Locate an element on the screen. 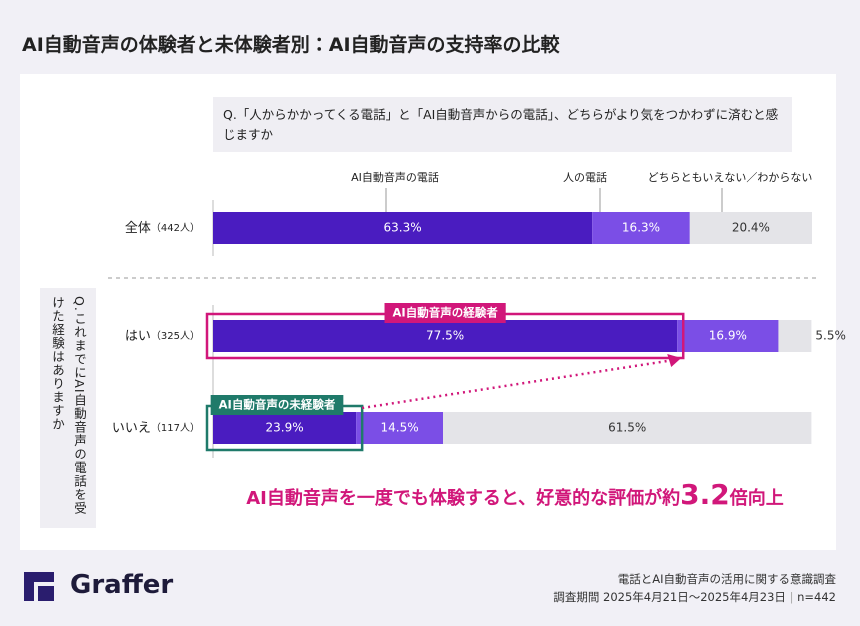 Image resolution: width=860 pixels, height=626 pixels. category-name: 全体 is located at coordinates (138, 228).